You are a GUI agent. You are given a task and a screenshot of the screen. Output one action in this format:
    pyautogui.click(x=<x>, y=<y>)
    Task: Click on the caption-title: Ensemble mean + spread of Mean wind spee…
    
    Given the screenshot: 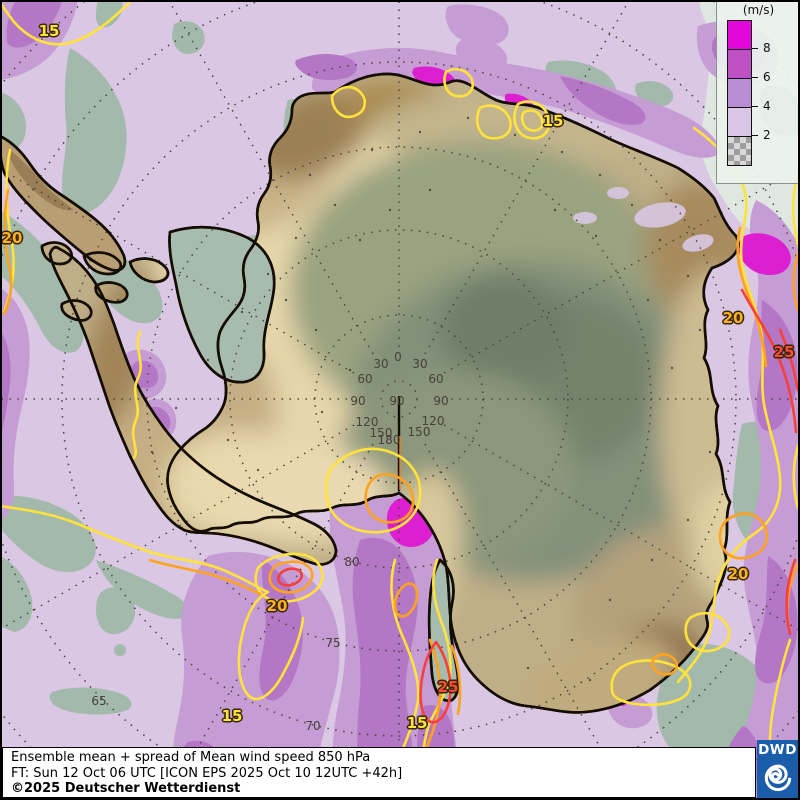 What is the action you would take?
    pyautogui.click(x=191, y=757)
    